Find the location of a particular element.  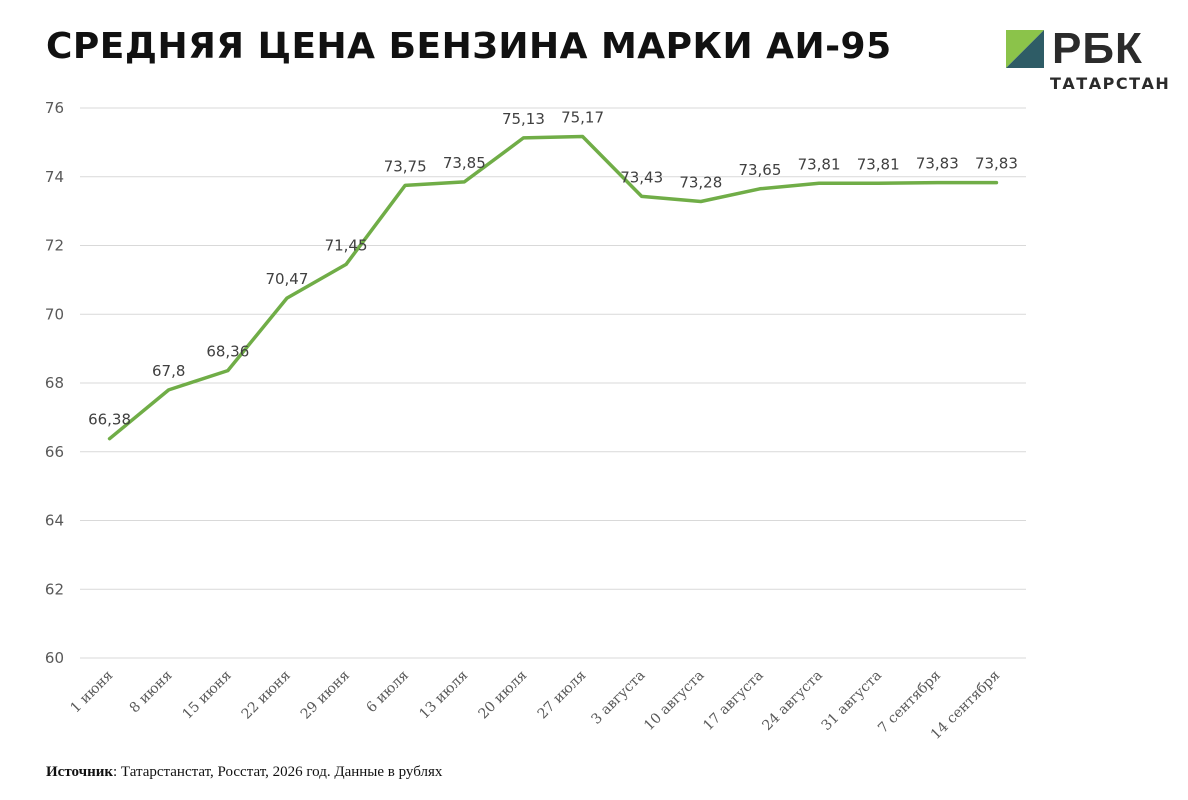

rbc-logo: РБК ТАТАРСТАН is located at coordinates (1087, 59).